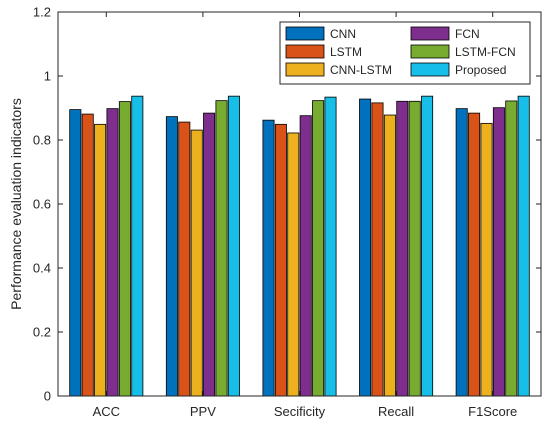  I want to click on bar-fcn-acc, so click(112, 252).